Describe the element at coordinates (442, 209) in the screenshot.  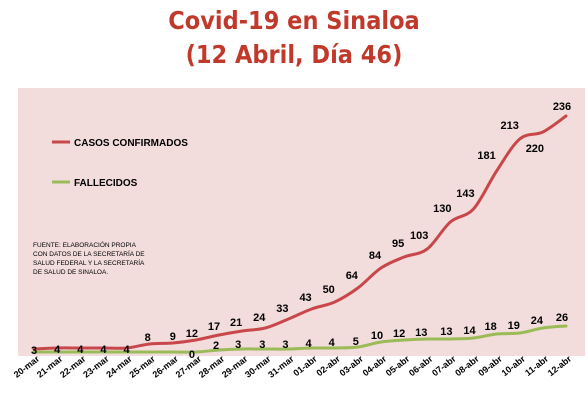
I see `data-label-confirmed: 130` at that location.